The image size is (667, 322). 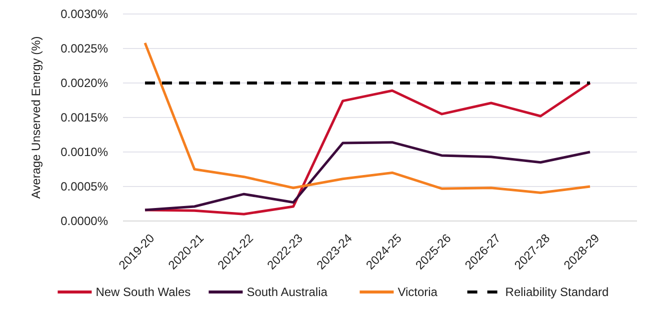 What do you see at coordinates (287, 292) in the screenshot?
I see `legend-label: South Australia` at bounding box center [287, 292].